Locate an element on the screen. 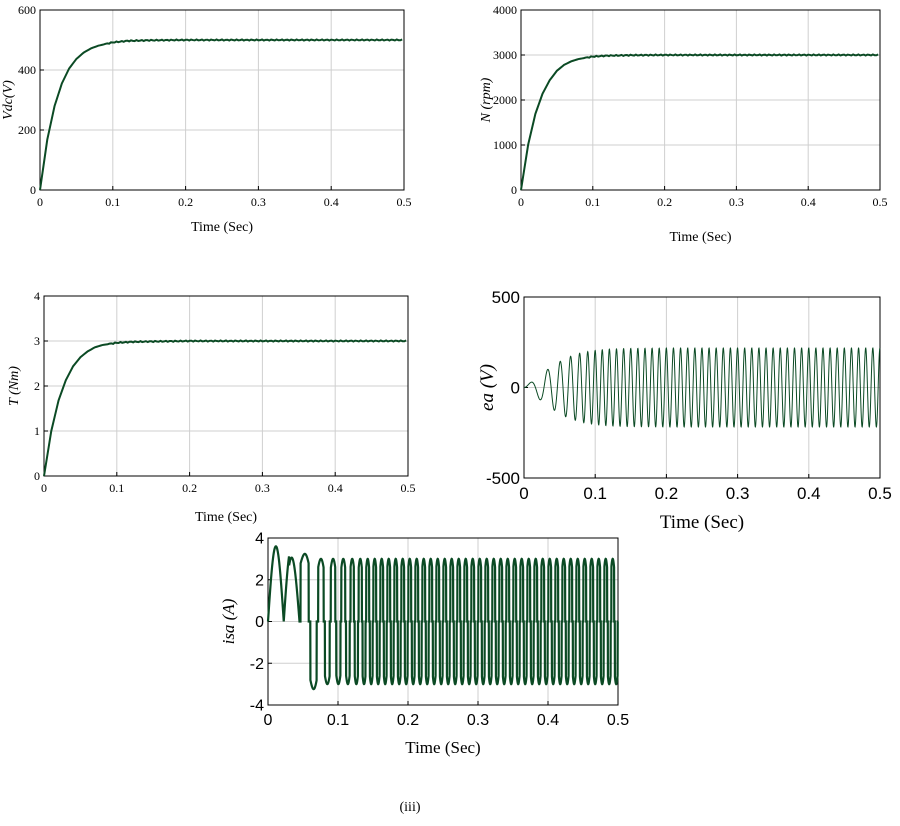 The width and height of the screenshot is (900, 826). y-tick-label: 1 is located at coordinates (37, 431).